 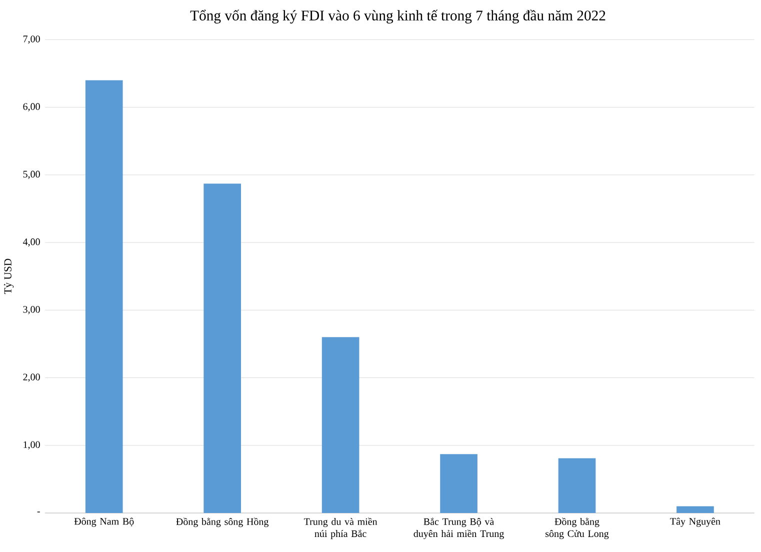 What do you see at coordinates (31, 378) in the screenshot?
I see `y-tick-label: 2,00` at bounding box center [31, 378].